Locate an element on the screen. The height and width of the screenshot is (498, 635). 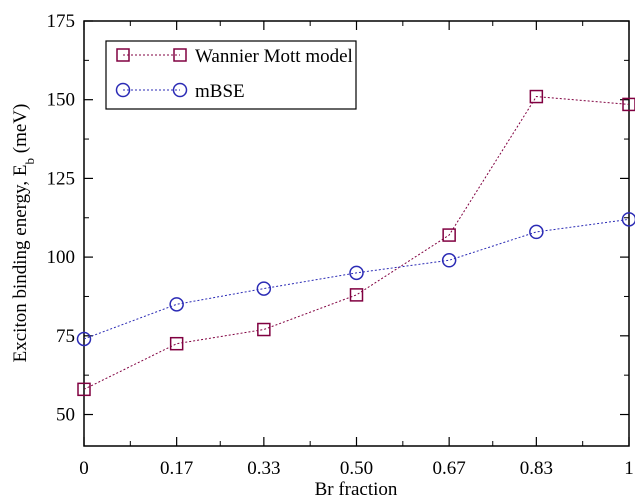
legend-box is located at coordinates (231, 75).